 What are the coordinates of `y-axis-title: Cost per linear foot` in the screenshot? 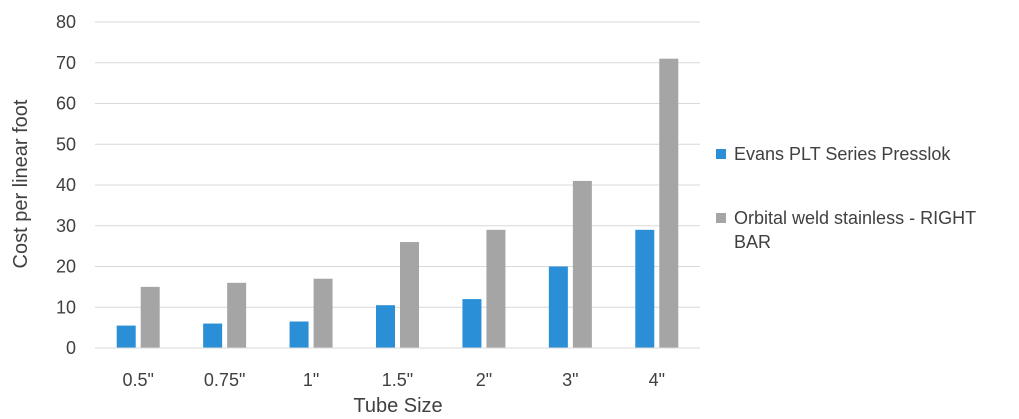 It's located at (21, 183).